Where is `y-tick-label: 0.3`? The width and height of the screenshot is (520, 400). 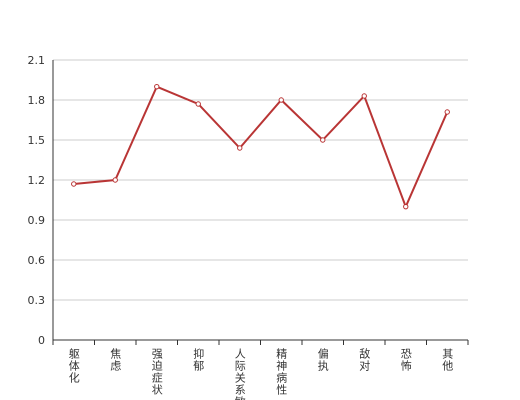
y-tick-label: 0.3 is located at coordinates (37, 300).